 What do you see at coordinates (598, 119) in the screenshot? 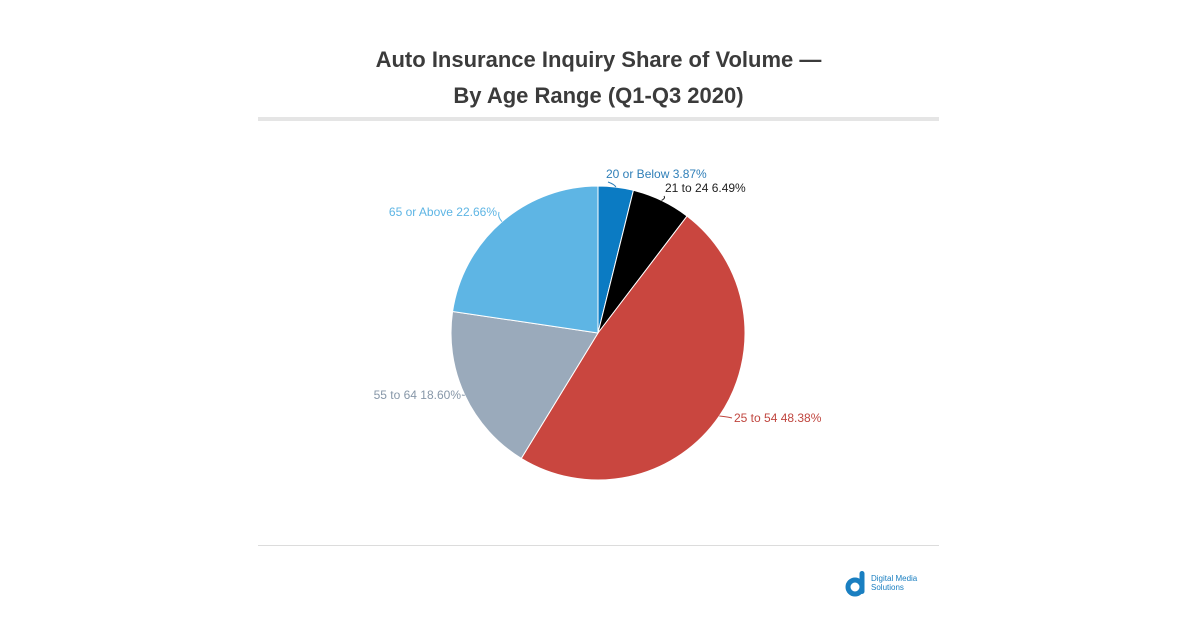
I see `title-divider` at bounding box center [598, 119].